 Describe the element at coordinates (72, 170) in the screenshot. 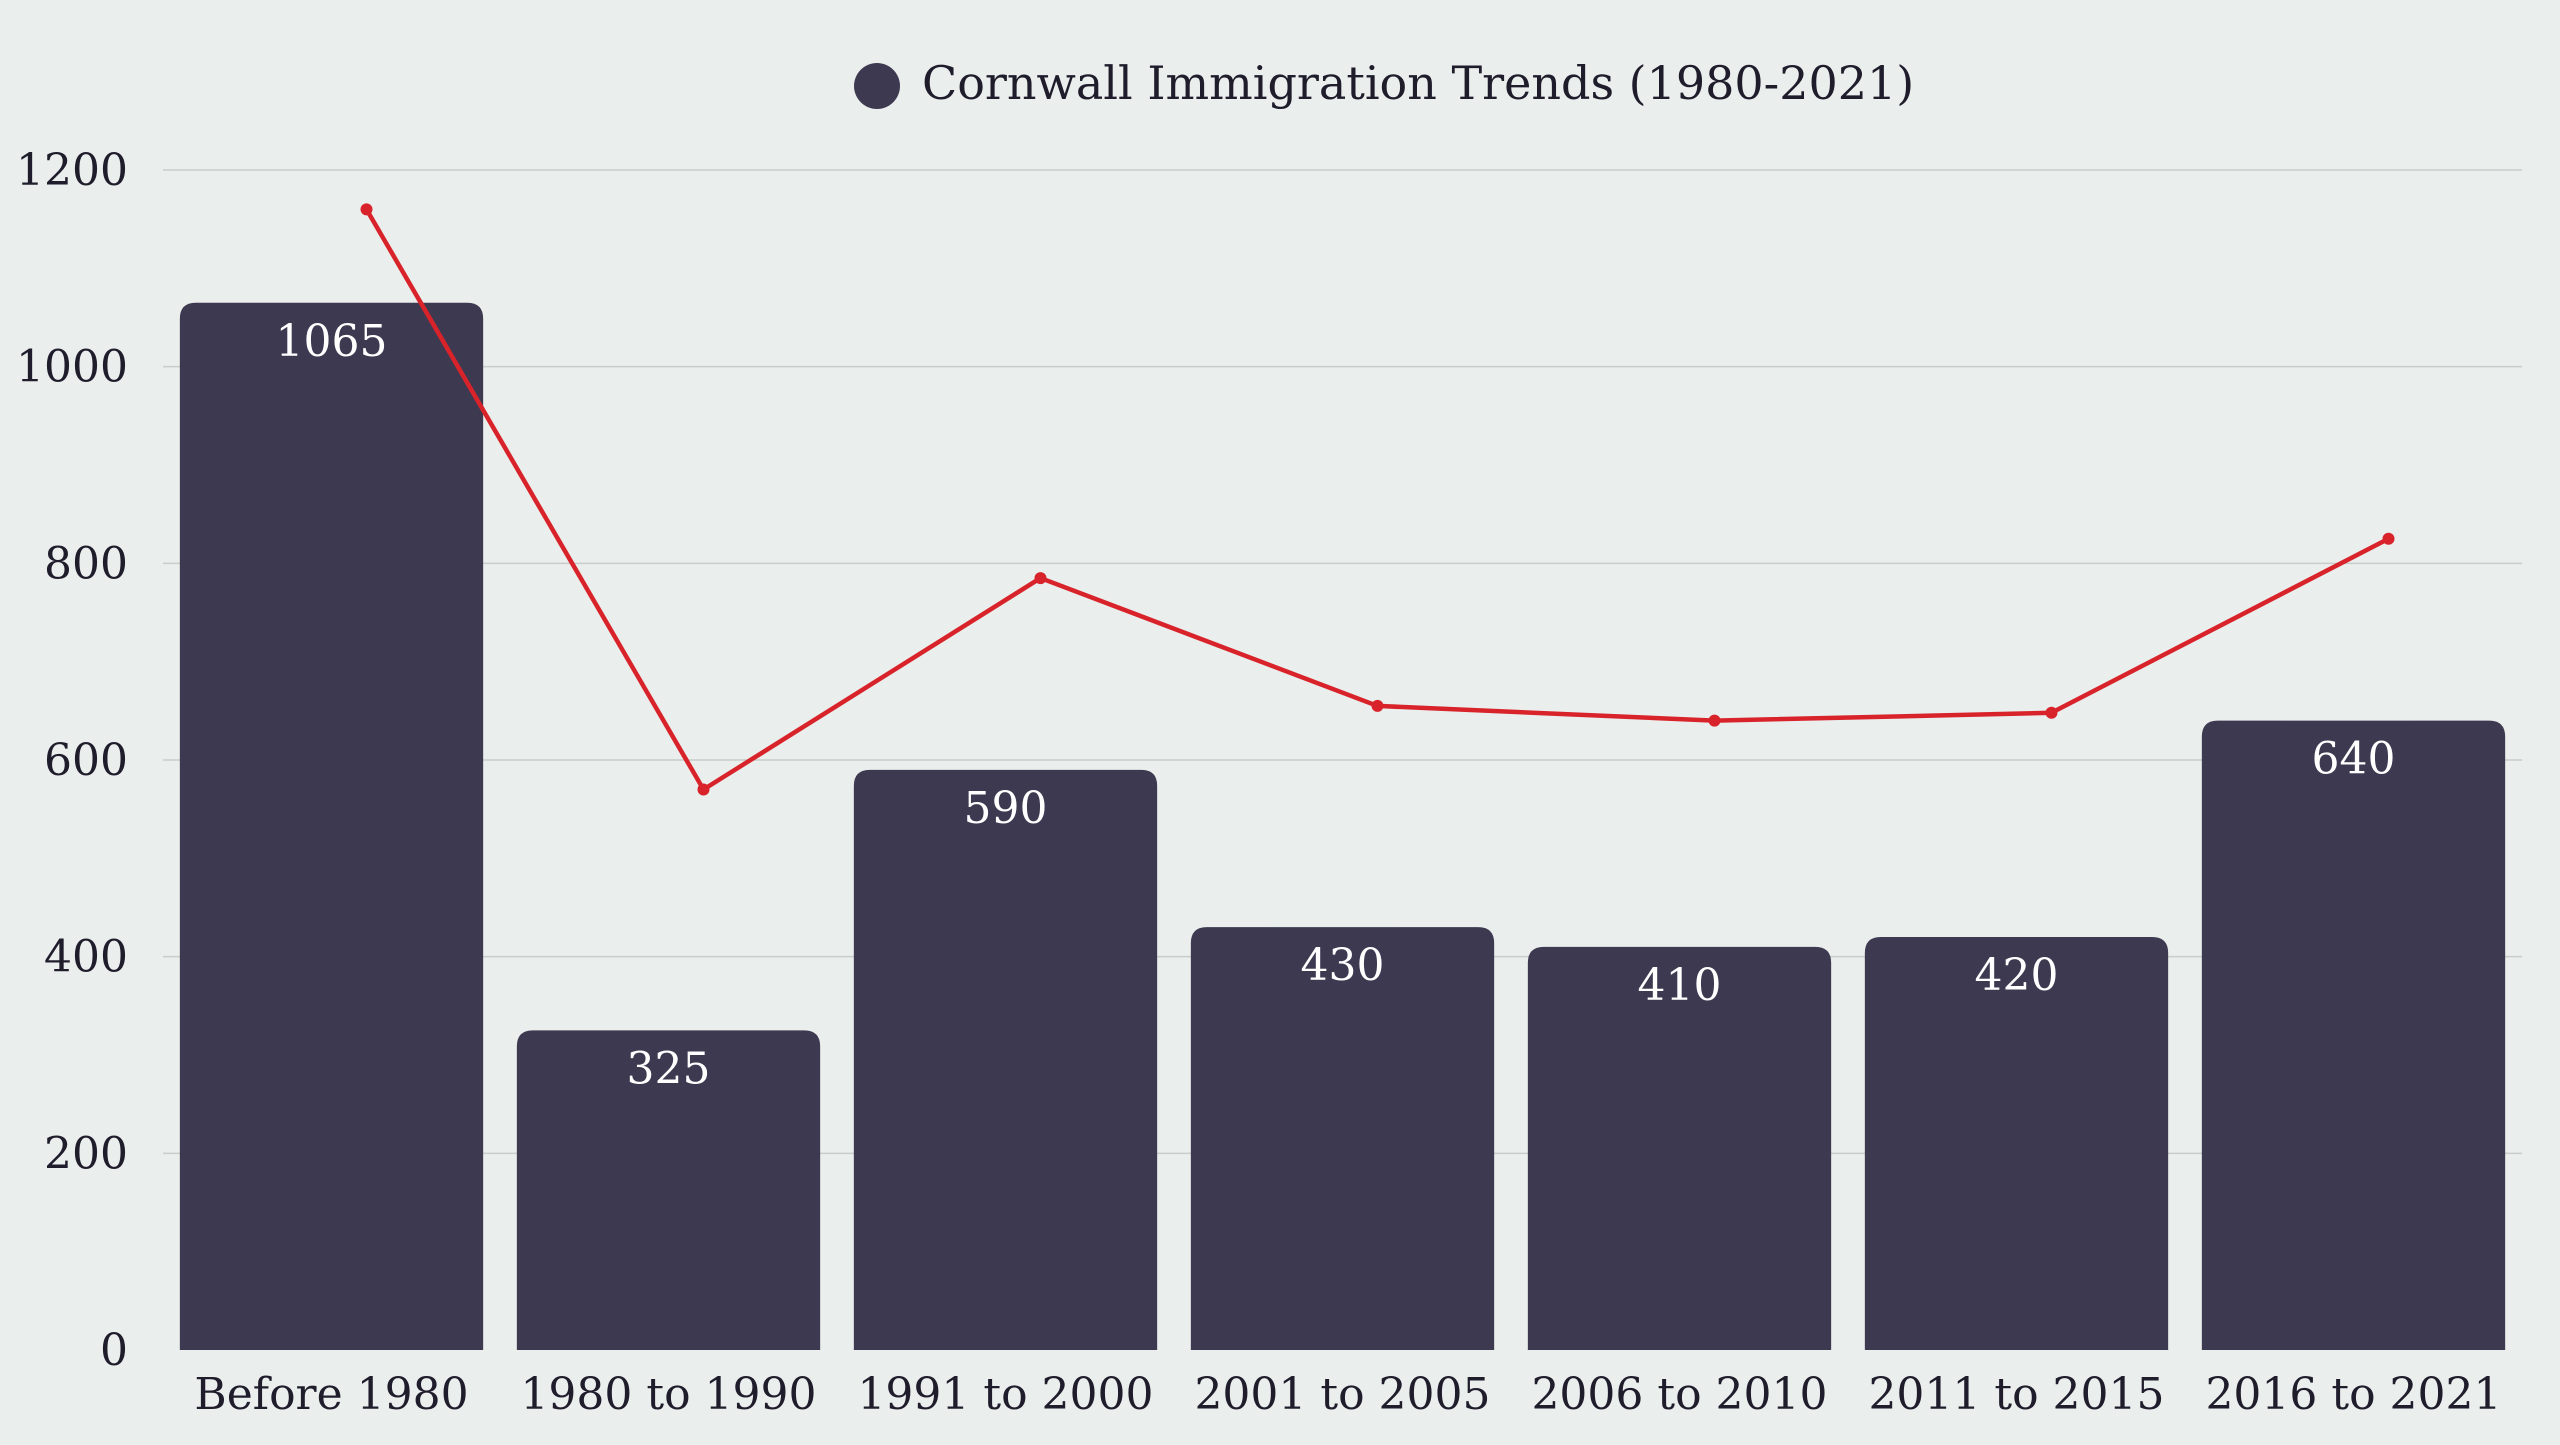

I see `y-tick-label: 1200` at that location.